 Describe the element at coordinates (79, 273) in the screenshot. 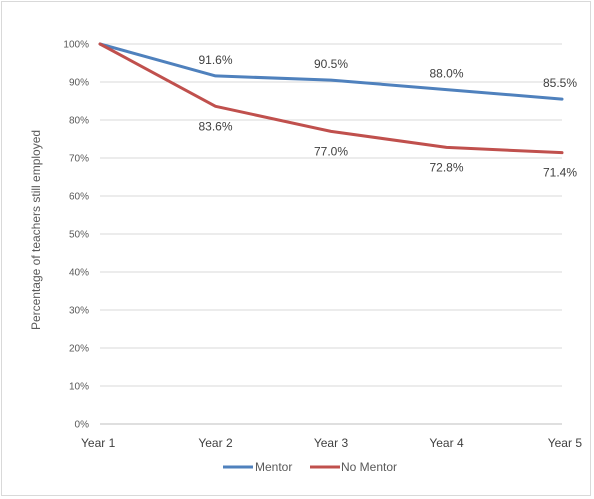

I see `y-tick-label: 40%` at that location.